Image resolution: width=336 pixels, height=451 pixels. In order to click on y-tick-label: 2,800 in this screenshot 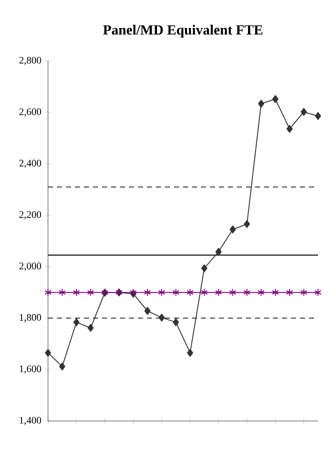, I will do `click(30, 61)`.